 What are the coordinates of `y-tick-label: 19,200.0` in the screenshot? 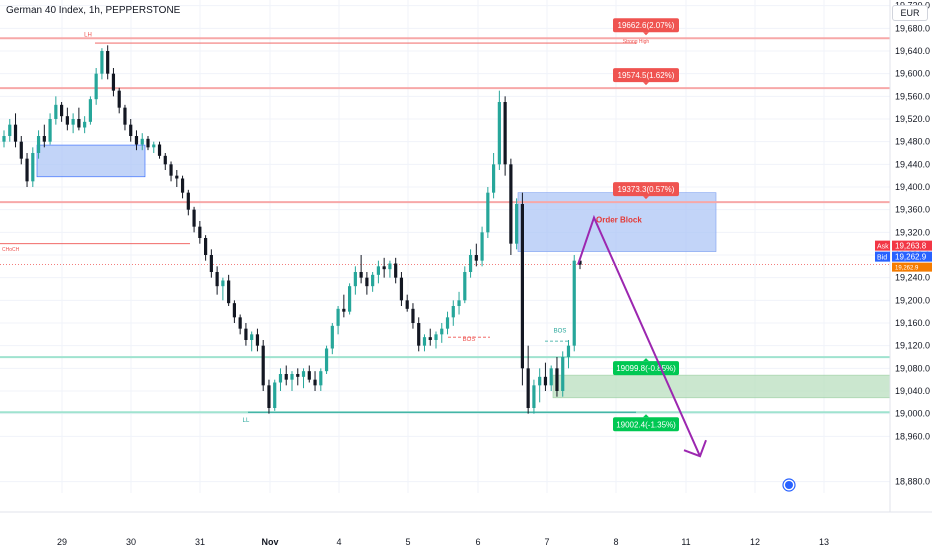 It's located at (912, 300).